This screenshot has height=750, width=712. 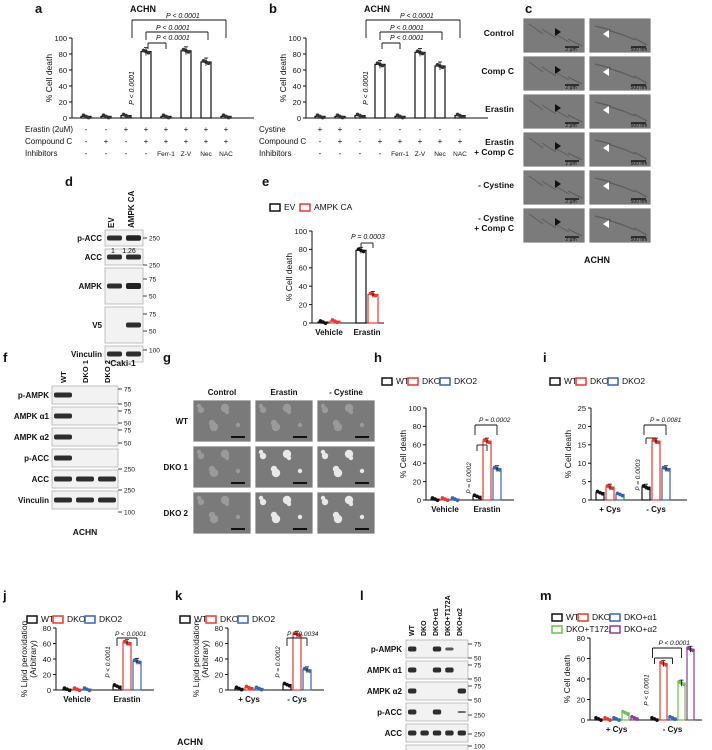 I want to click on em-row-label: + Comp C, so click(x=494, y=228).